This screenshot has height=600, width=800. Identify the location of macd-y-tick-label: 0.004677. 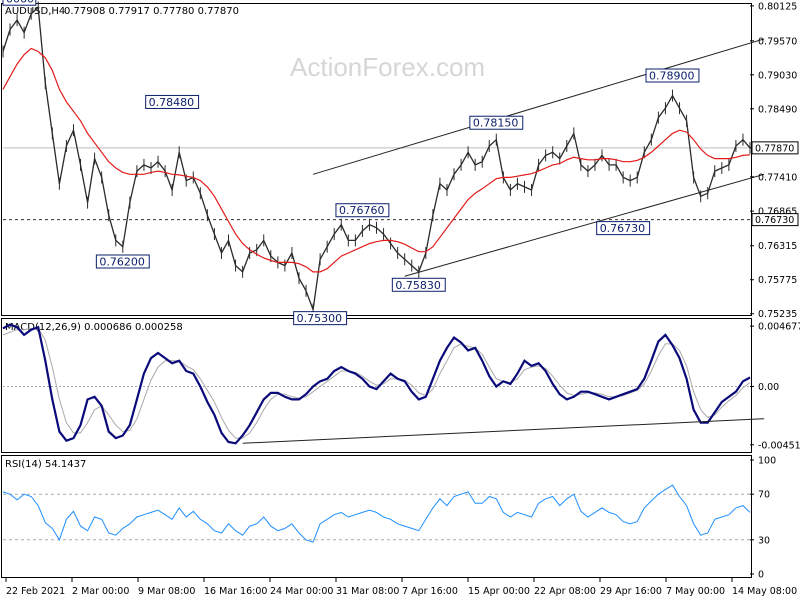
(779, 327).